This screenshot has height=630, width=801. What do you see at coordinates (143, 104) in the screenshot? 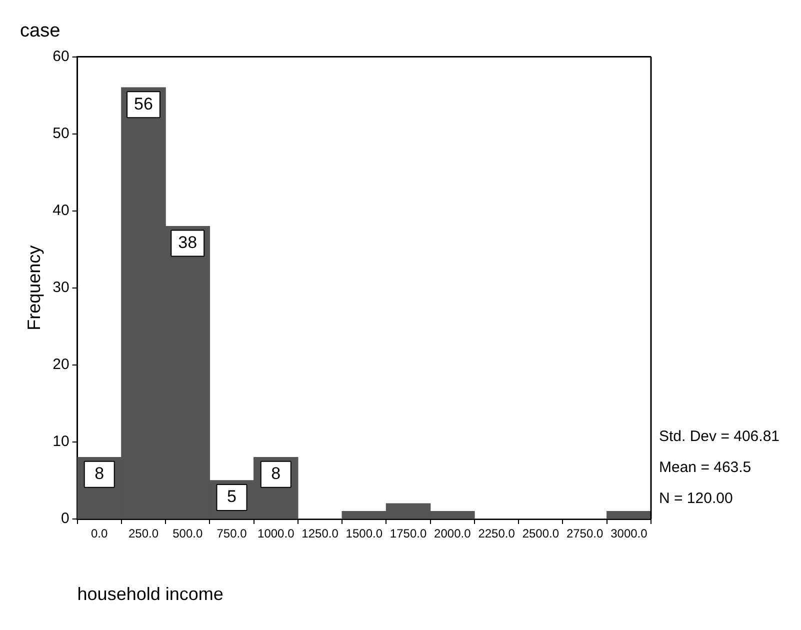
I see `data-label: 56` at bounding box center [143, 104].